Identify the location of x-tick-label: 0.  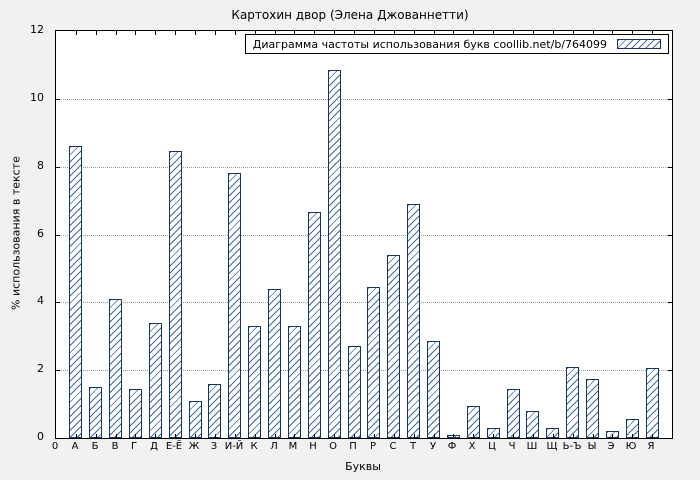
(55, 446).